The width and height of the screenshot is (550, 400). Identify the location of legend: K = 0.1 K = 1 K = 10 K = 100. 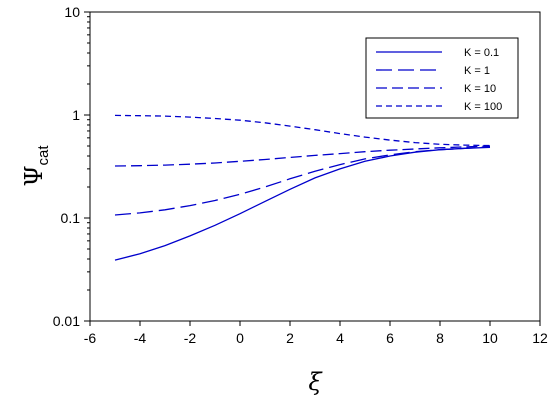
(442, 78).